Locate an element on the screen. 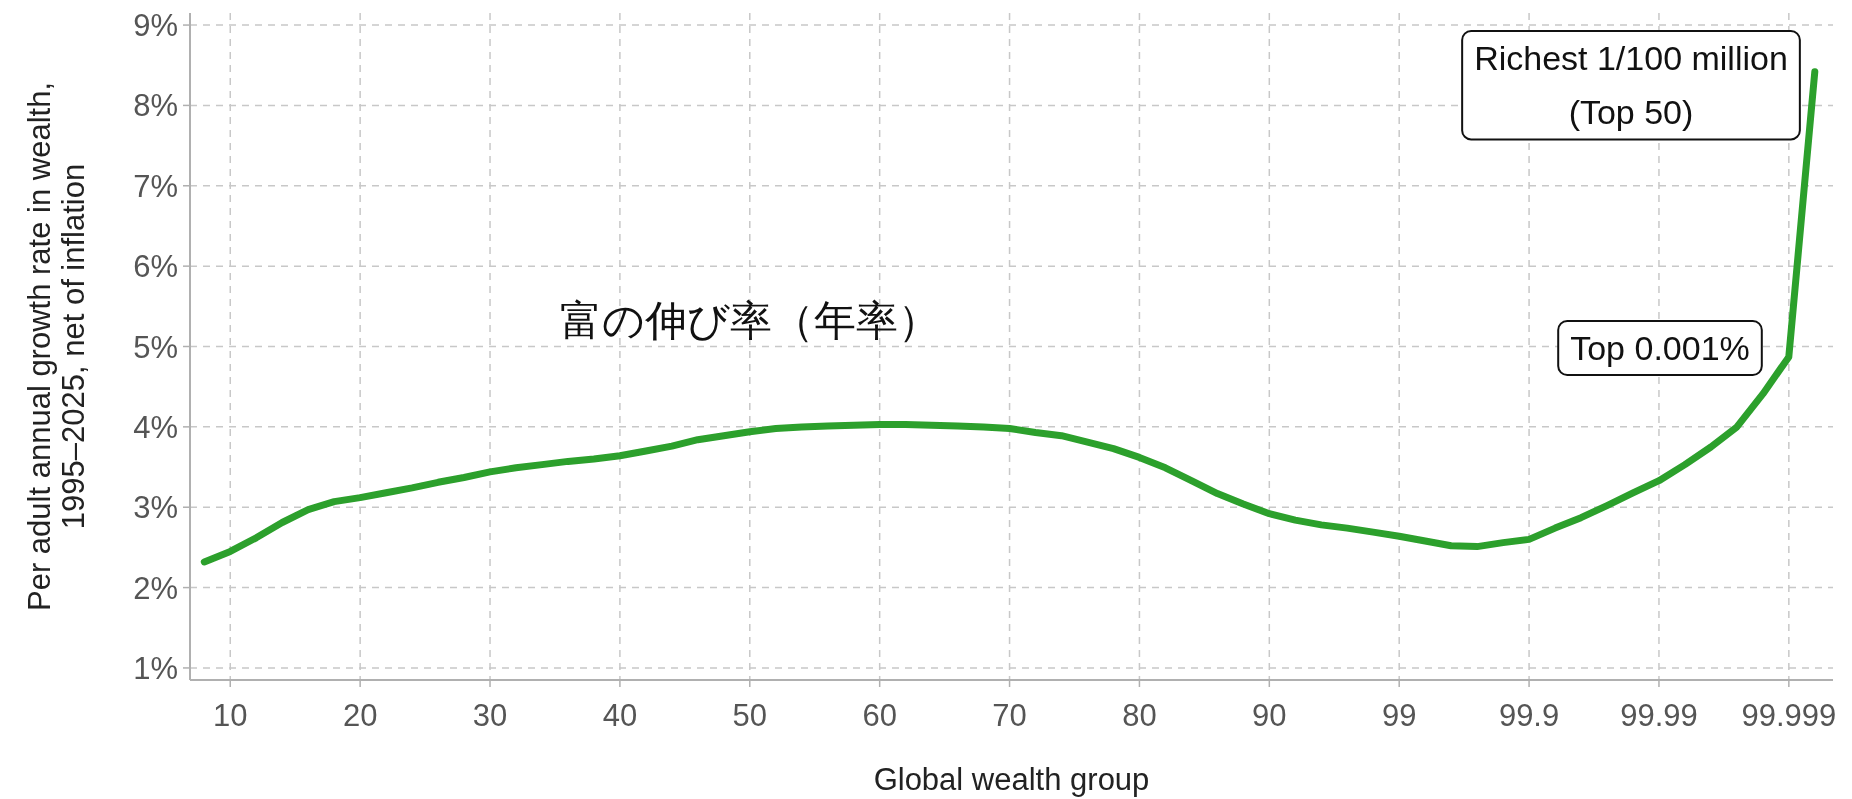 The image size is (1852, 799). x-tick-label: 60 is located at coordinates (879, 715).